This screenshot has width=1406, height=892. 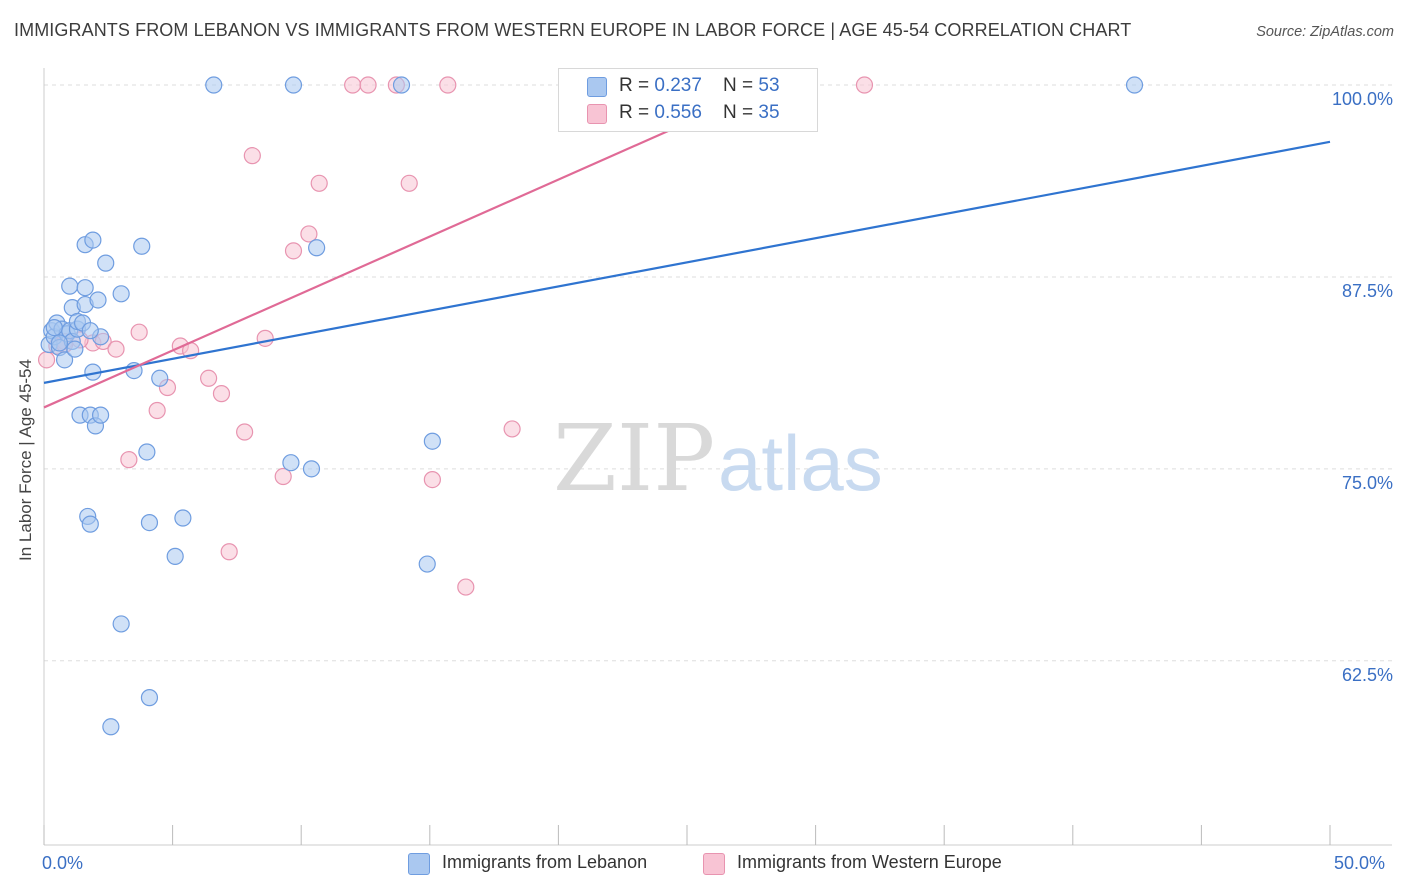 What do you see at coordinates (1325, 32) in the screenshot?
I see `source-label: Source: ZipAtlas.com` at bounding box center [1325, 32].